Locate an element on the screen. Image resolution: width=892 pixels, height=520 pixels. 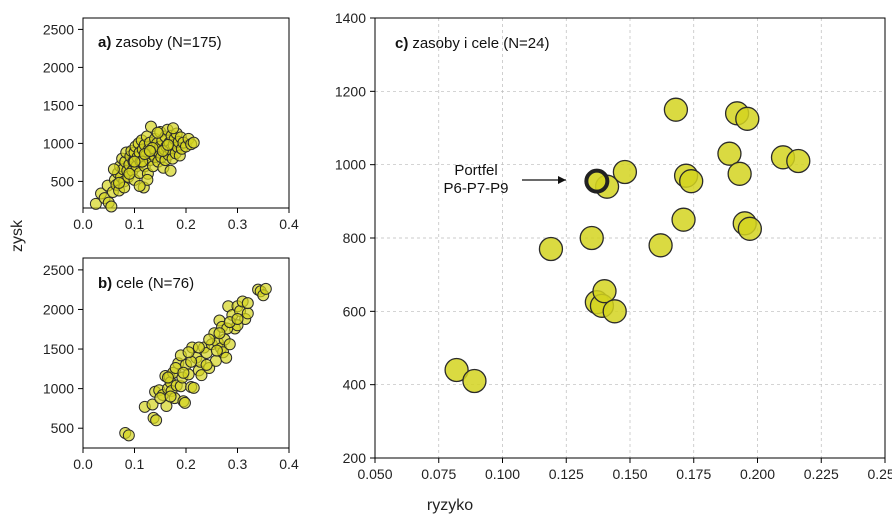
x-tick-label-c-2: 0.100 is located at coordinates (502, 474).